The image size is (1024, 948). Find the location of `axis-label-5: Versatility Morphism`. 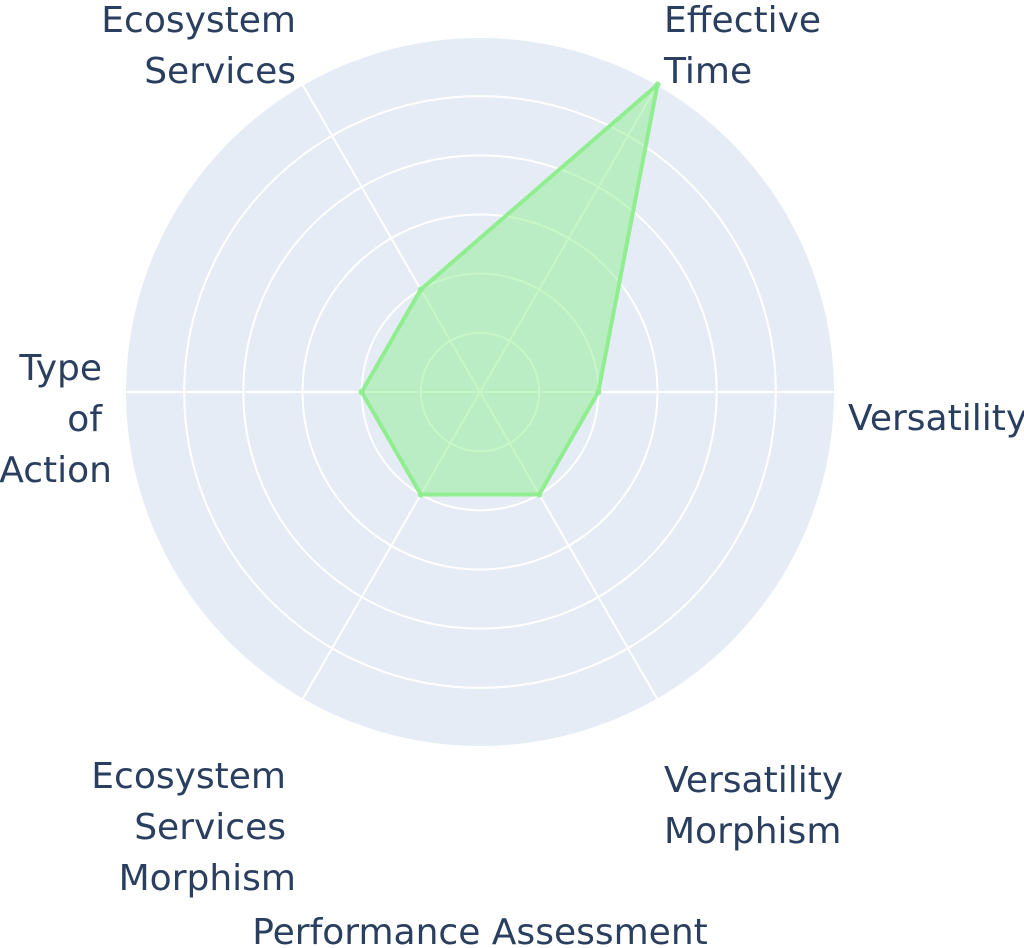

axis-label-5: Versatility Morphism is located at coordinates (753, 806).